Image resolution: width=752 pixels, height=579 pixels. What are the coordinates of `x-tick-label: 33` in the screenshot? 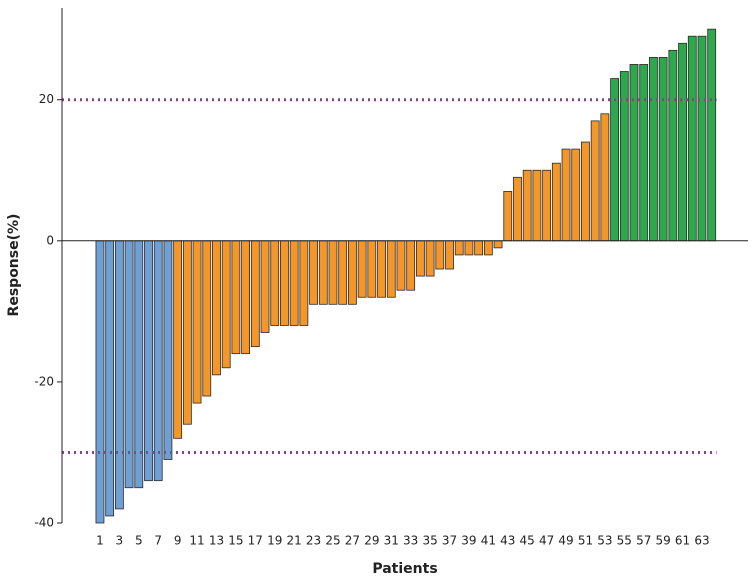 It's located at (410, 541).